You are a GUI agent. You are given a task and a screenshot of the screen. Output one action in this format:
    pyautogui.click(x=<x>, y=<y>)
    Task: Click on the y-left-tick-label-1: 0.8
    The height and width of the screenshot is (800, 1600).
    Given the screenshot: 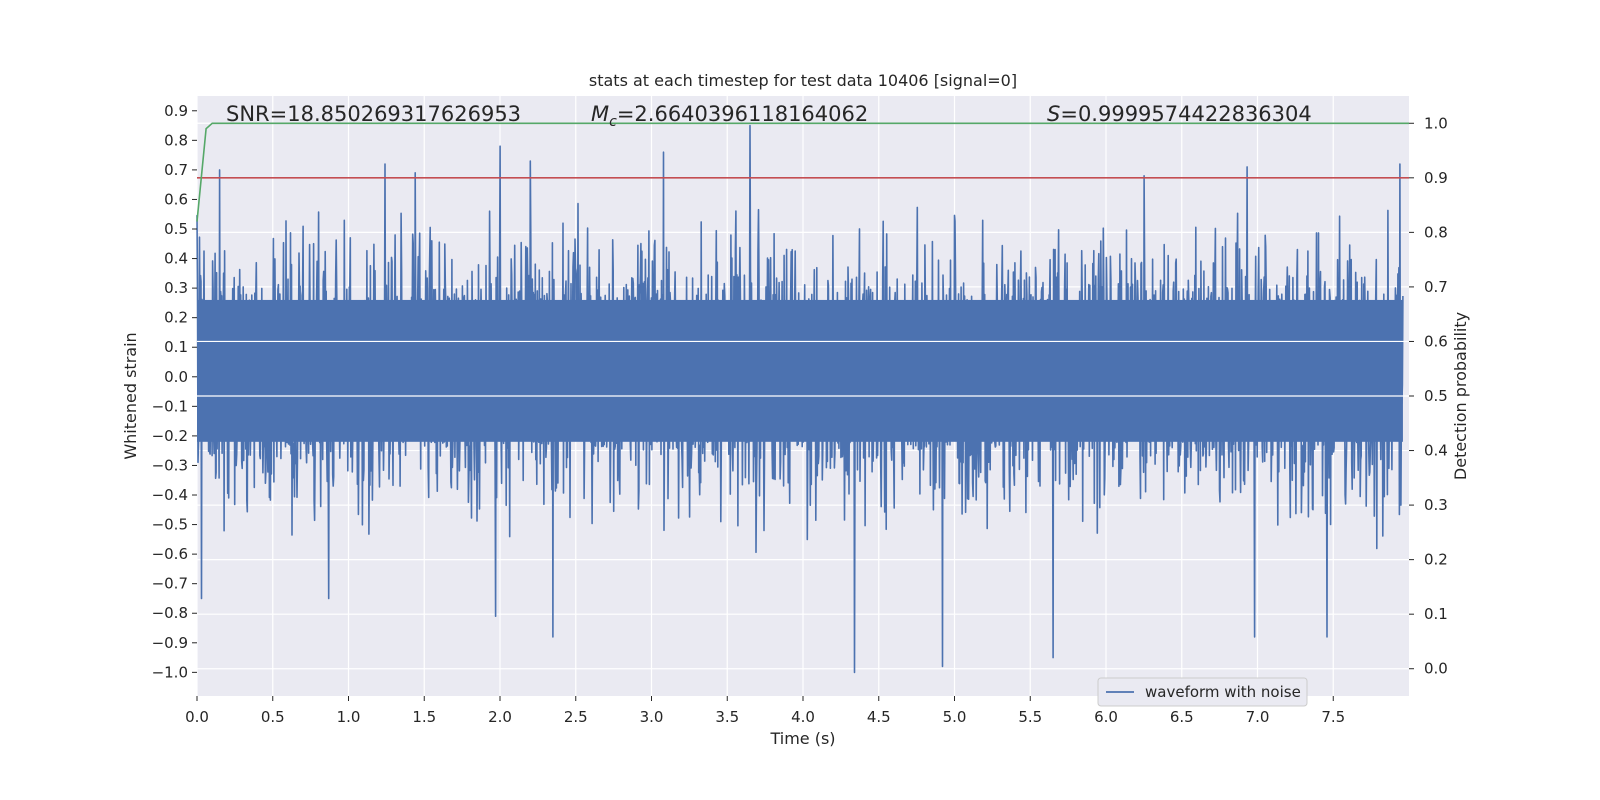 What is the action you would take?
    pyautogui.click(x=176, y=140)
    